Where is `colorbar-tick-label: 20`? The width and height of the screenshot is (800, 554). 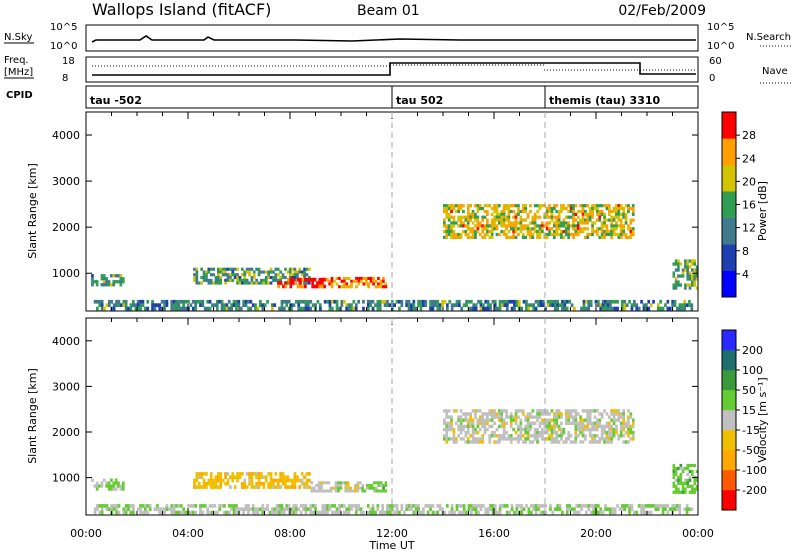 colorbar-tick-label: 20 is located at coordinates (749, 181).